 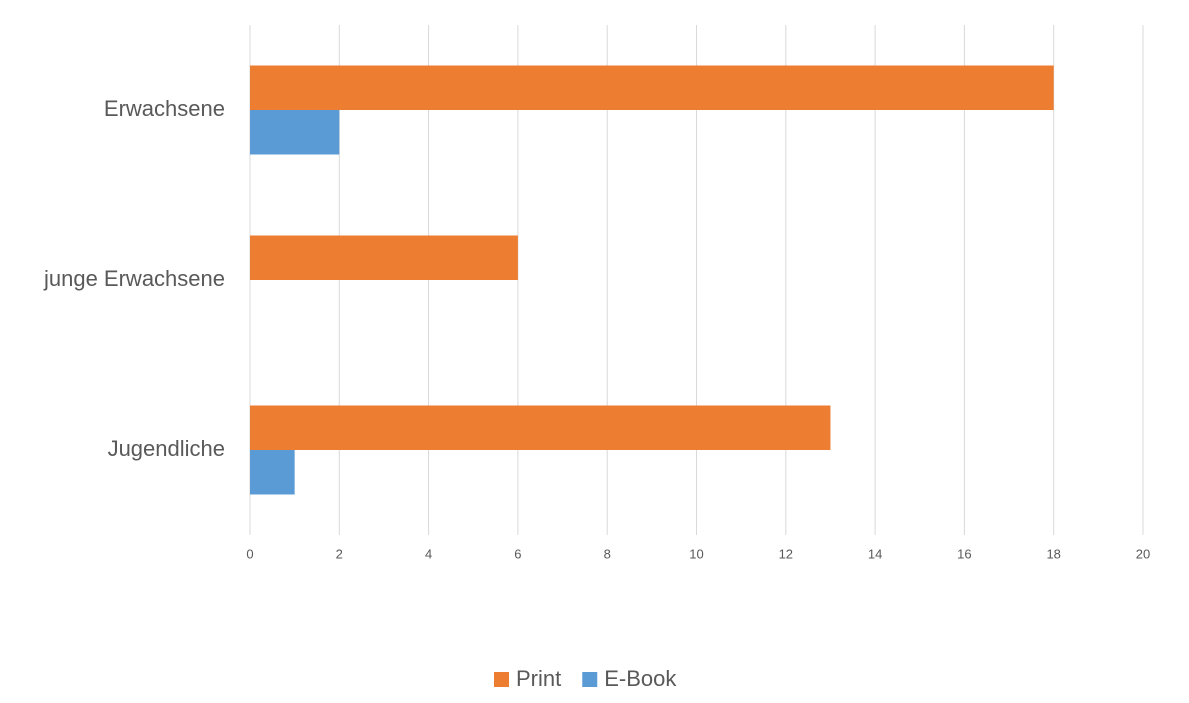 I want to click on x-tick-label: 14, so click(x=875, y=553).